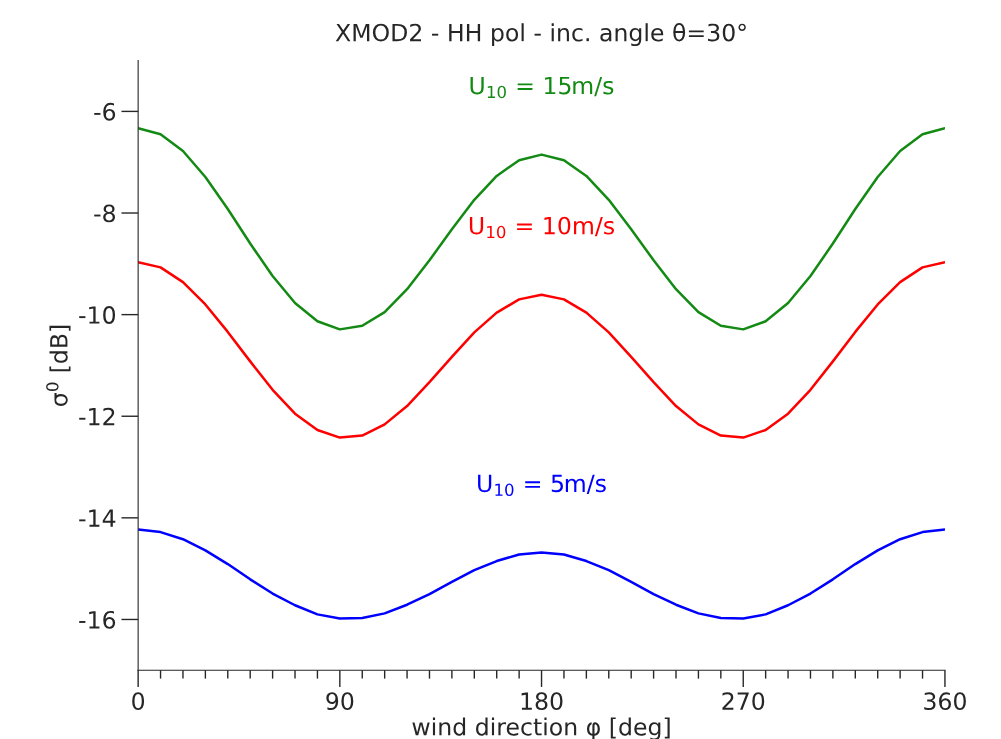  What do you see at coordinates (105, 111) in the screenshot?
I see `y-tick-label: -6` at bounding box center [105, 111].